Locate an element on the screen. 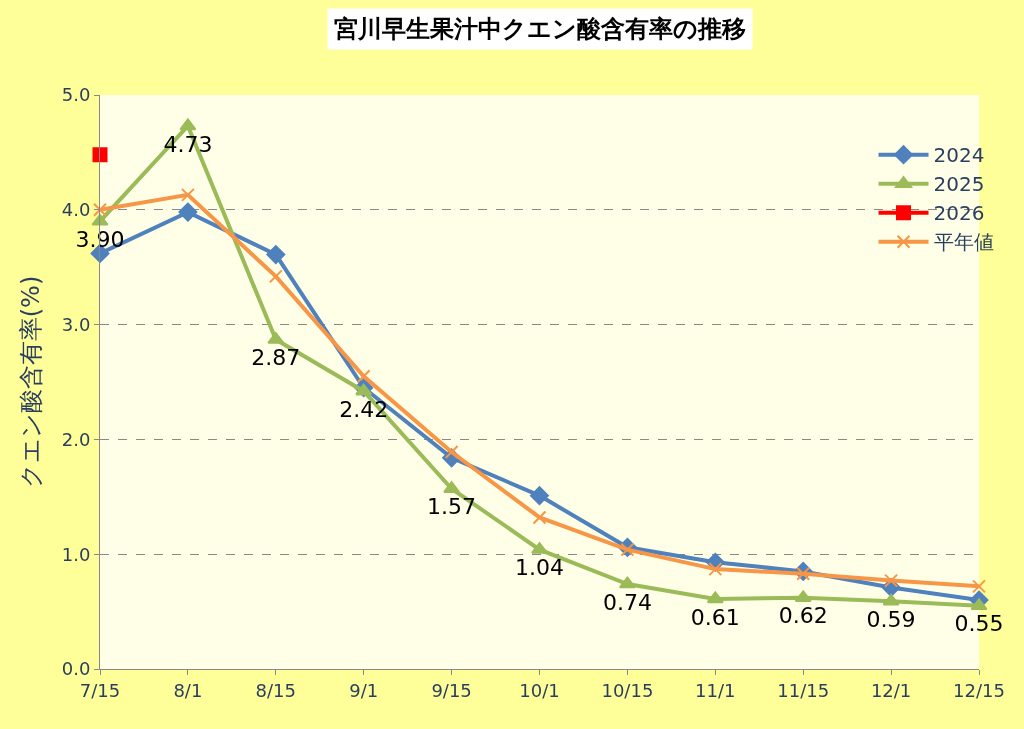 Image resolution: width=1024 pixels, height=729 pixels. legend-label: 2024 is located at coordinates (959, 155).